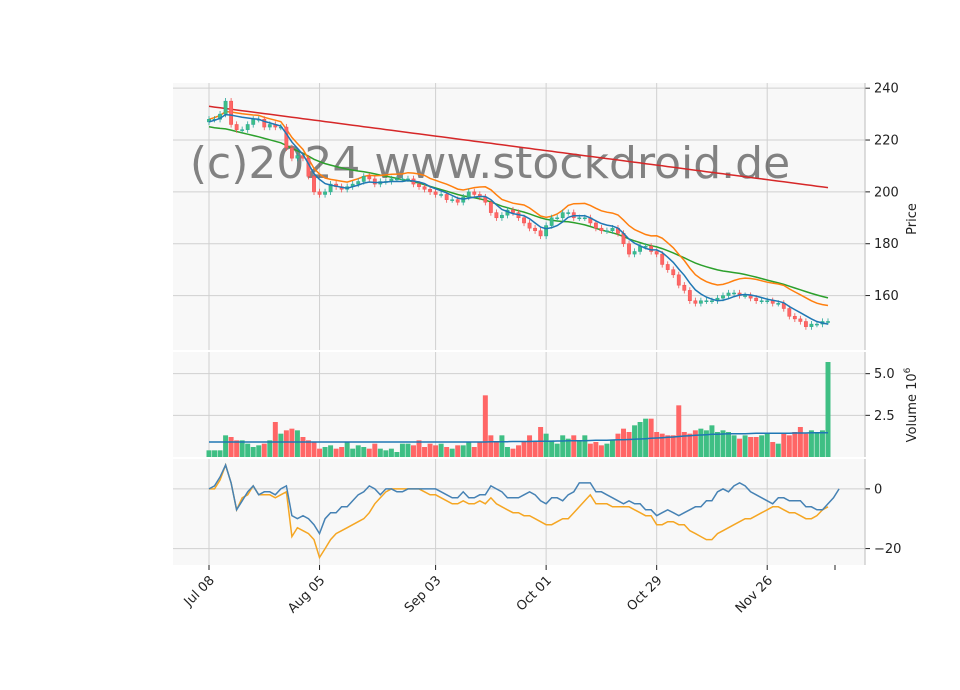 The height and width of the screenshot is (690, 960). I want to click on x-tick-label: Nov 26, so click(754, 594).